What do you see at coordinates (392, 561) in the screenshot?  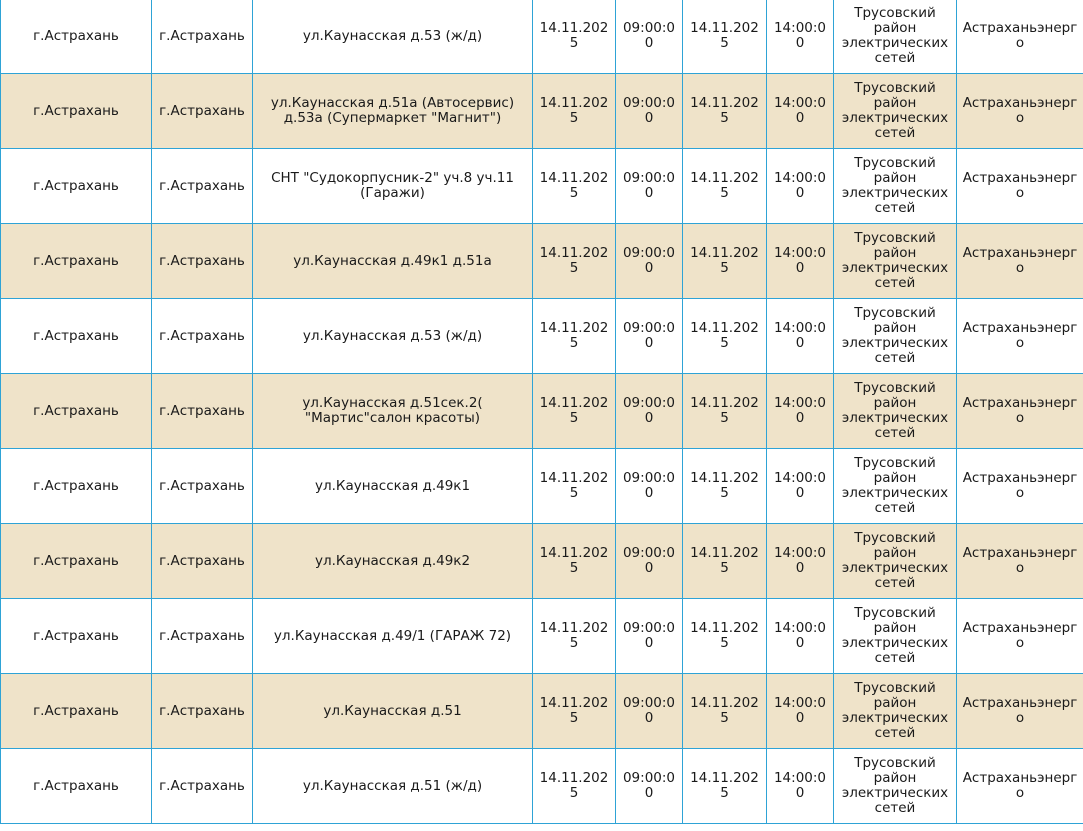 I see `address-cell: ул.Каунасская д.49к2` at bounding box center [392, 561].